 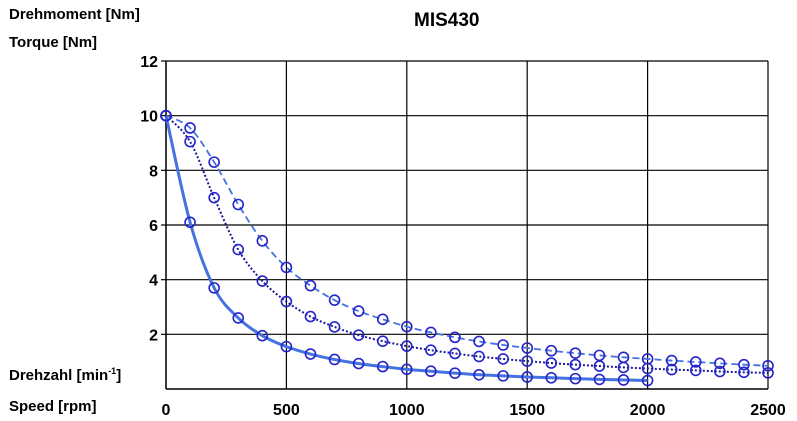 I want to click on y-tick-label-5: 12, so click(x=149, y=62).